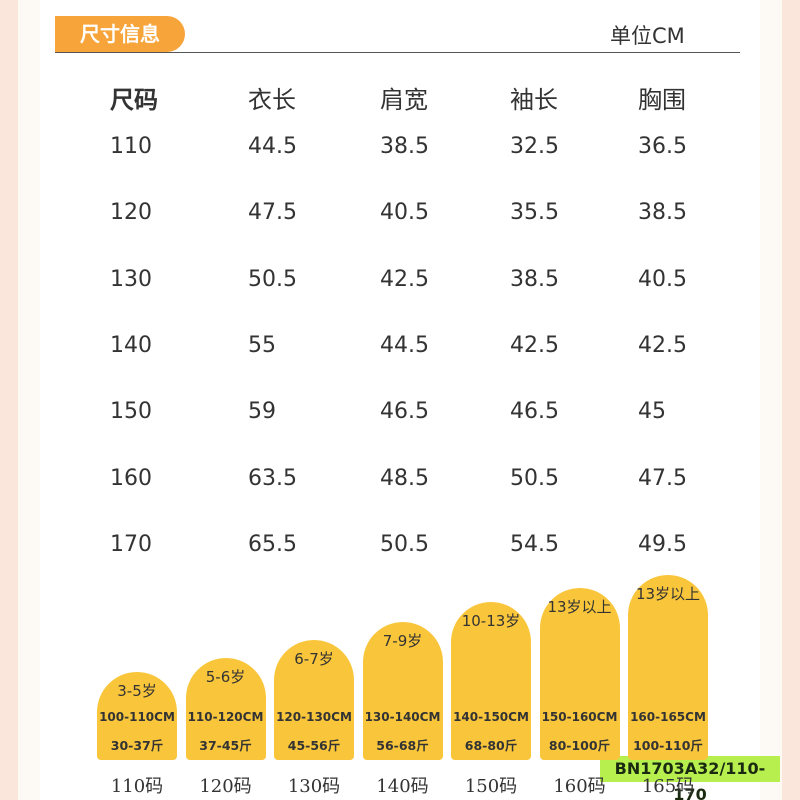  What do you see at coordinates (131, 213) in the screenshot?
I see `table-cell: 120` at bounding box center [131, 213].